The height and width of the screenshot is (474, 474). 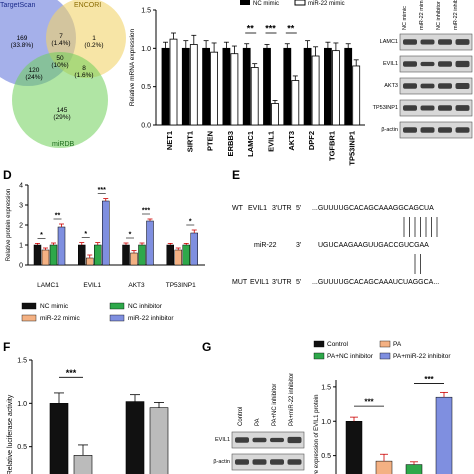 What do you see at coordinates (282, 208) in the screenshot?
I see `wt-utr: 3'UTR` at bounding box center [282, 208].